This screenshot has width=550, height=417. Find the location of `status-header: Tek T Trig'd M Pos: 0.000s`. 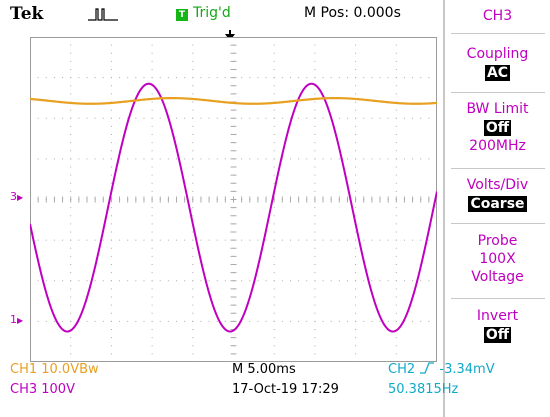

status-header: Tek T Trig'd M Pos: 0.000s is located at coordinates (220, 20).